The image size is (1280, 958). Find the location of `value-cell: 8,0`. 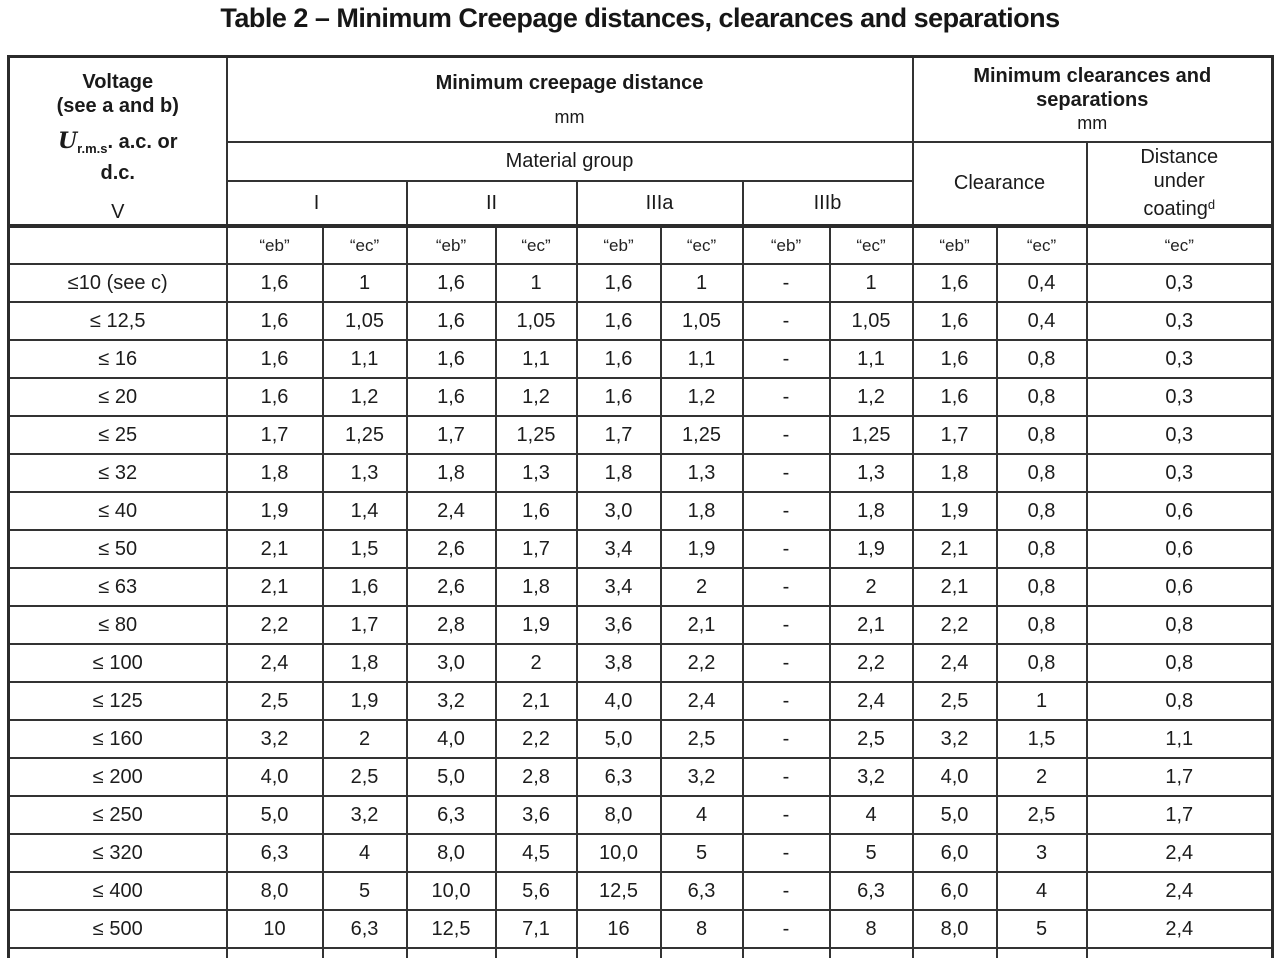

value-cell: 8,0 is located at coordinates (618, 815).